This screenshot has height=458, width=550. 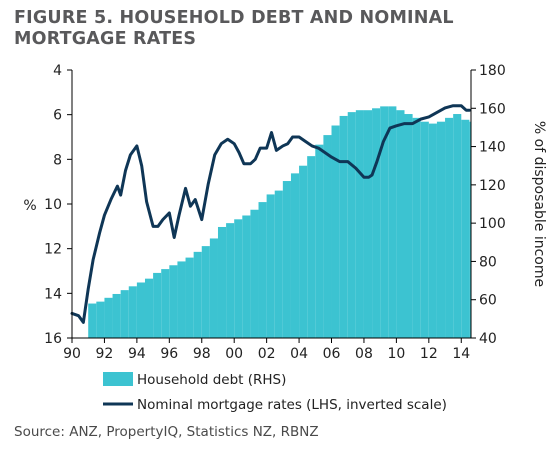 What do you see at coordinates (267, 354) in the screenshot?
I see `x-tick-label: 02` at bounding box center [267, 354].